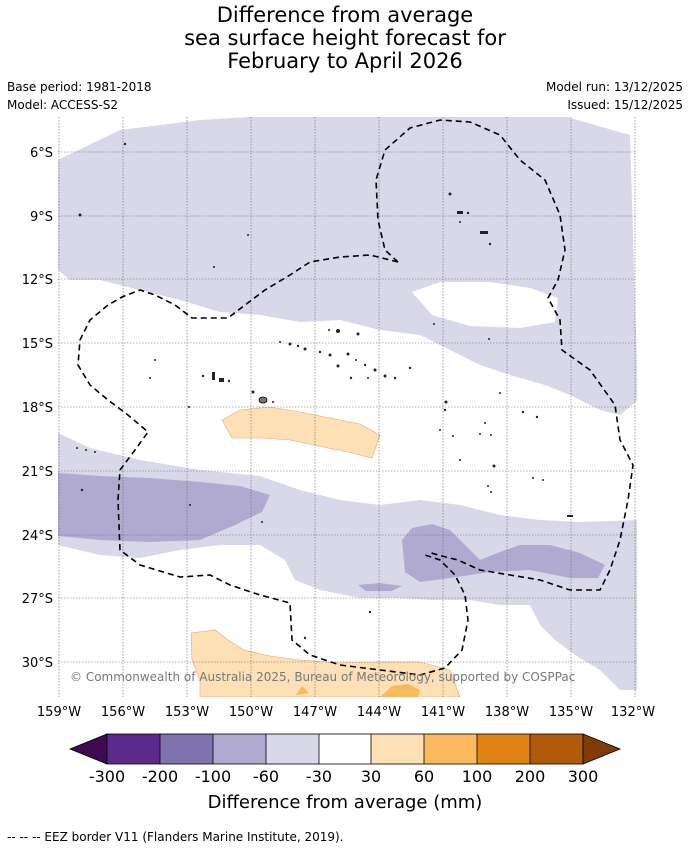  What do you see at coordinates (37, 472) in the screenshot?
I see `lat-tick: 21°S` at bounding box center [37, 472].